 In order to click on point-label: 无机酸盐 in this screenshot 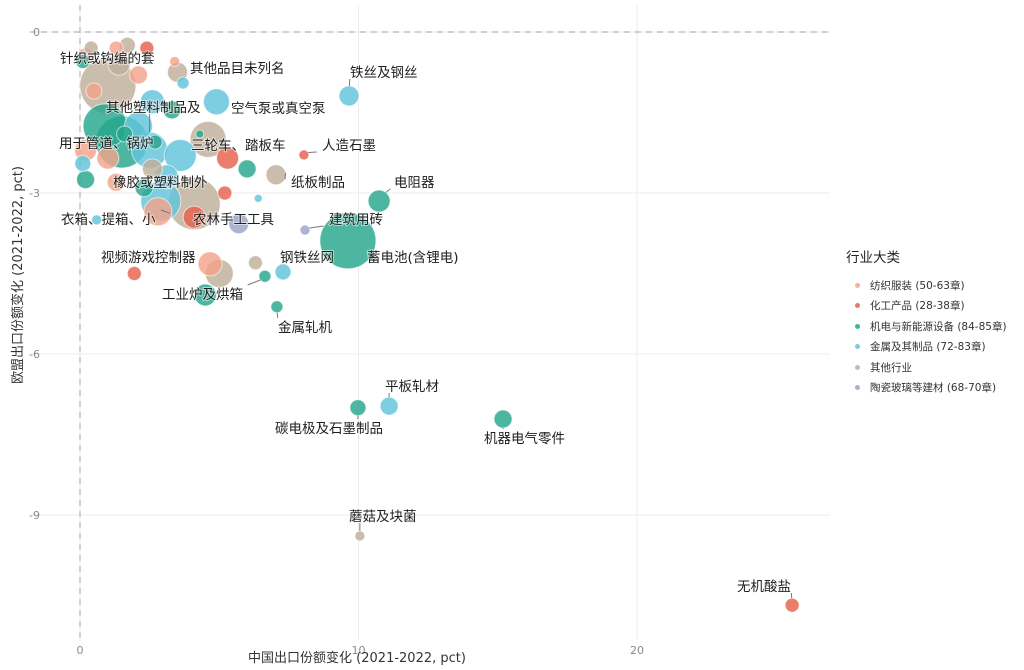, I will do `click(764, 587)`.